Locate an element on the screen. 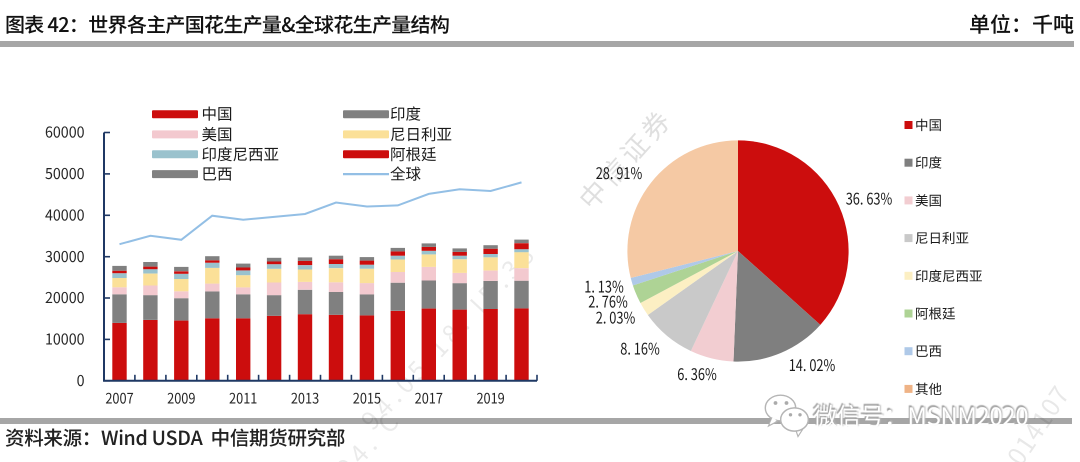  svg-text: 28. 91% is located at coordinates (619, 172).